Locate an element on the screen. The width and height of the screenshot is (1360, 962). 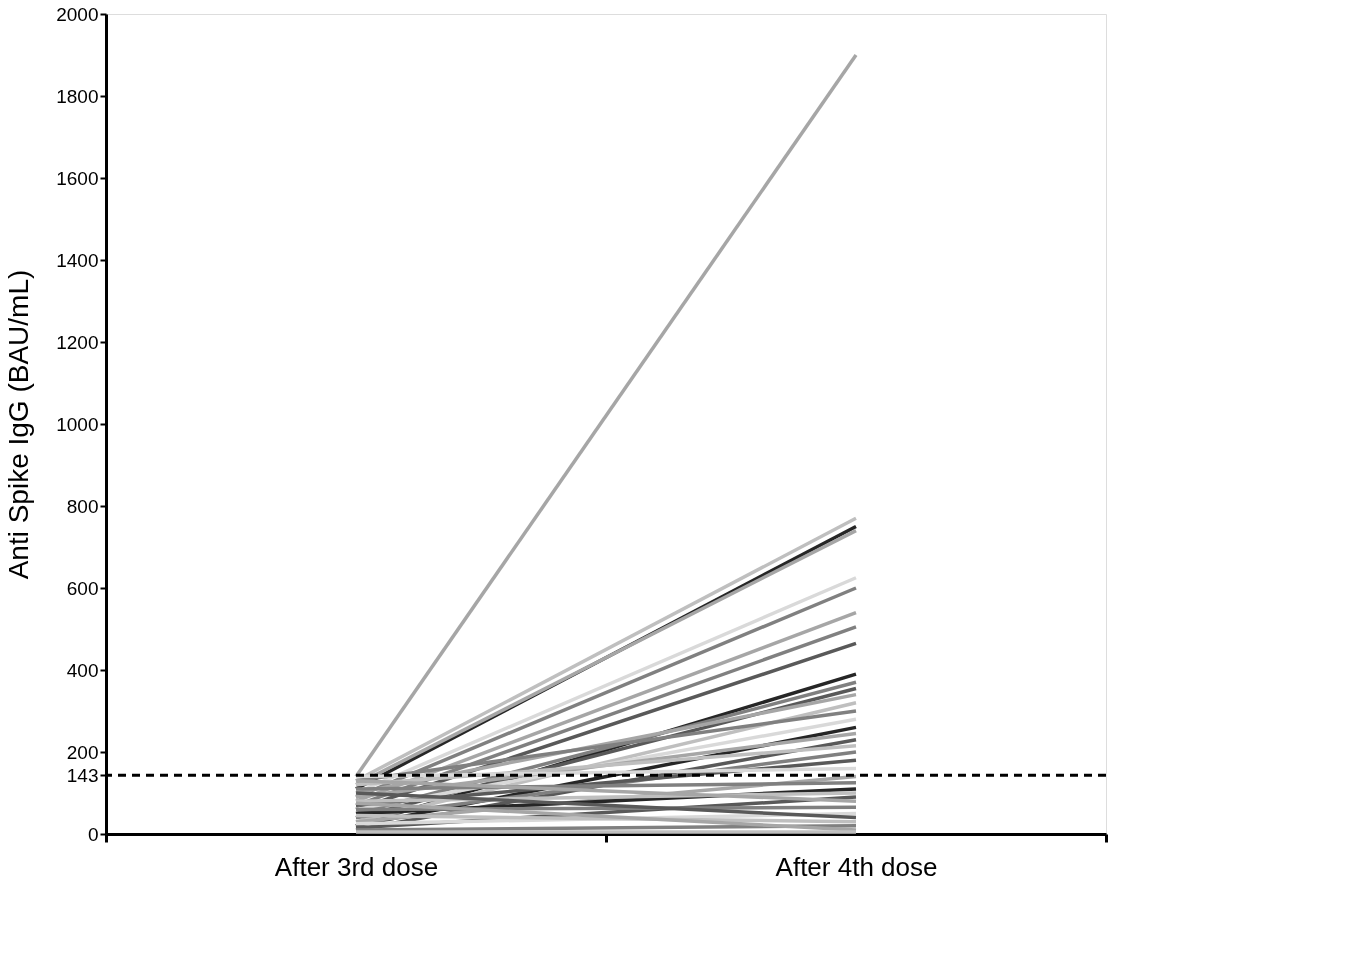
y-tick-label: 400 is located at coordinates (82, 670).